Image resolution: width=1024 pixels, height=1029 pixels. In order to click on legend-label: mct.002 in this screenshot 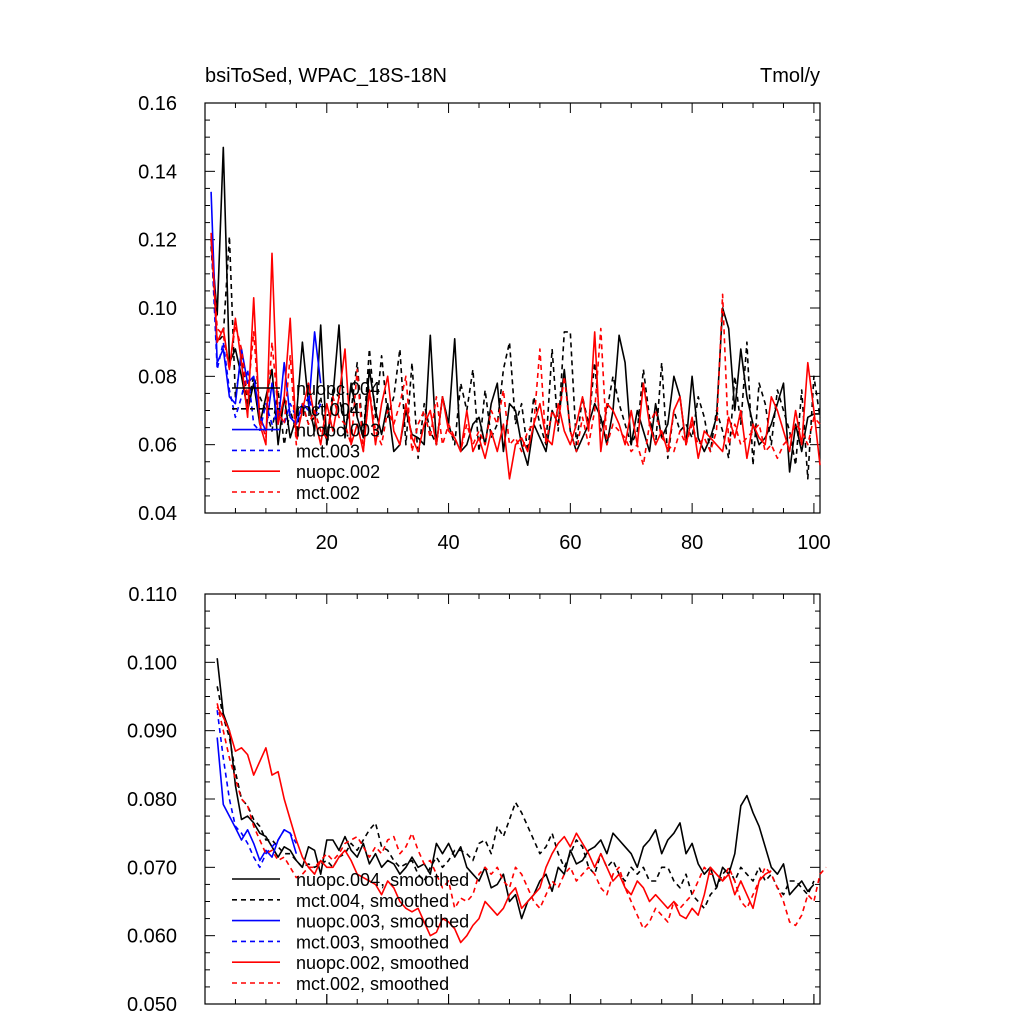, I will do `click(328, 493)`.